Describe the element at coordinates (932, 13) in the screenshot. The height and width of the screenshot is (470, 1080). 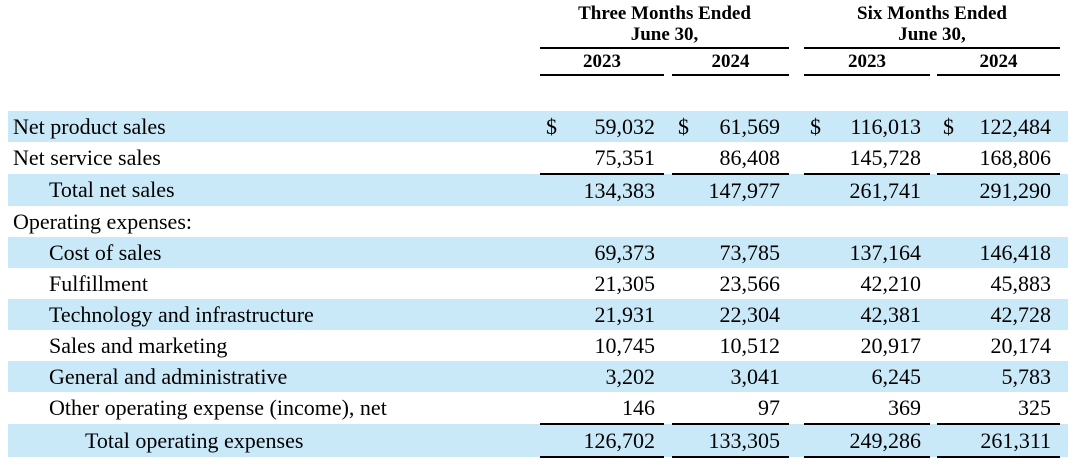
I see `col-group-title-line1: Six Months Ended` at that location.